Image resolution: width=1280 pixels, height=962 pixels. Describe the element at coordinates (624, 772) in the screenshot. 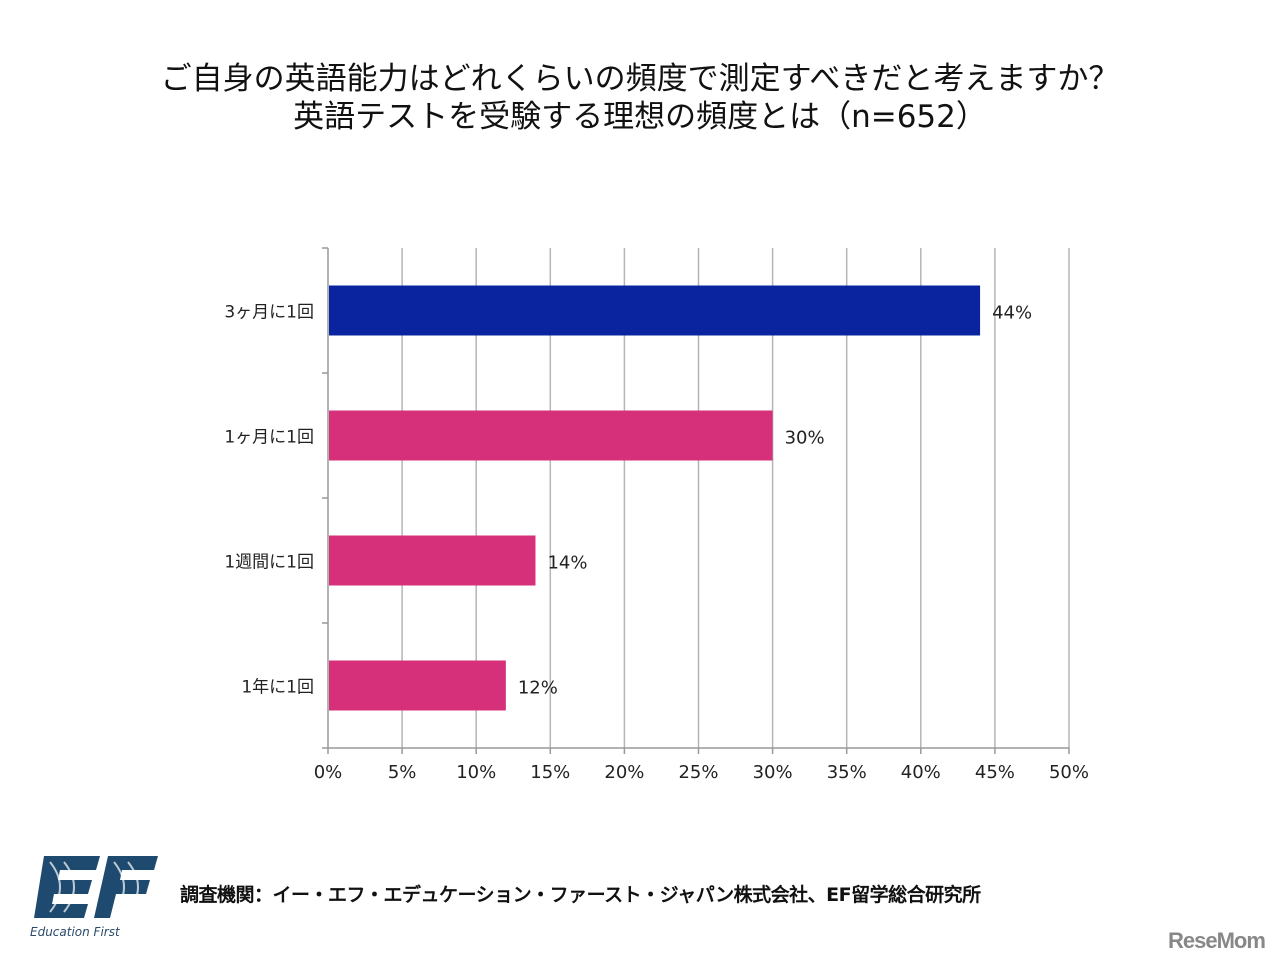

I see `x-tick-label: 20%` at that location.